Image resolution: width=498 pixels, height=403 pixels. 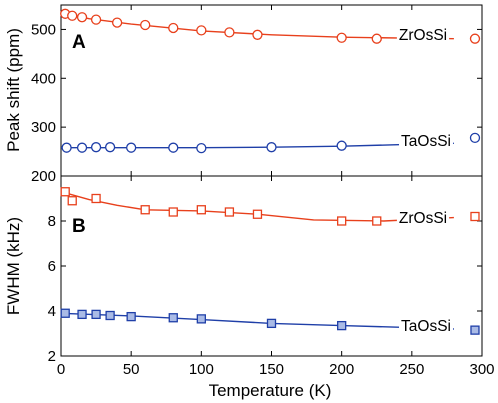 I want to click on y-axis-label: FWHM (kHz), so click(x=13, y=266).